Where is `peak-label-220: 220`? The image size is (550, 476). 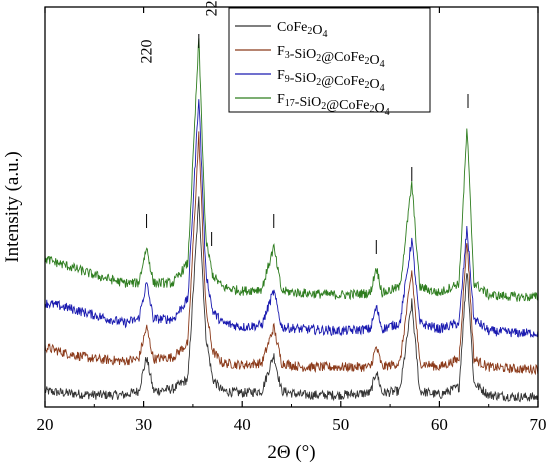
peak-label-220: 220 is located at coordinates (147, 51).